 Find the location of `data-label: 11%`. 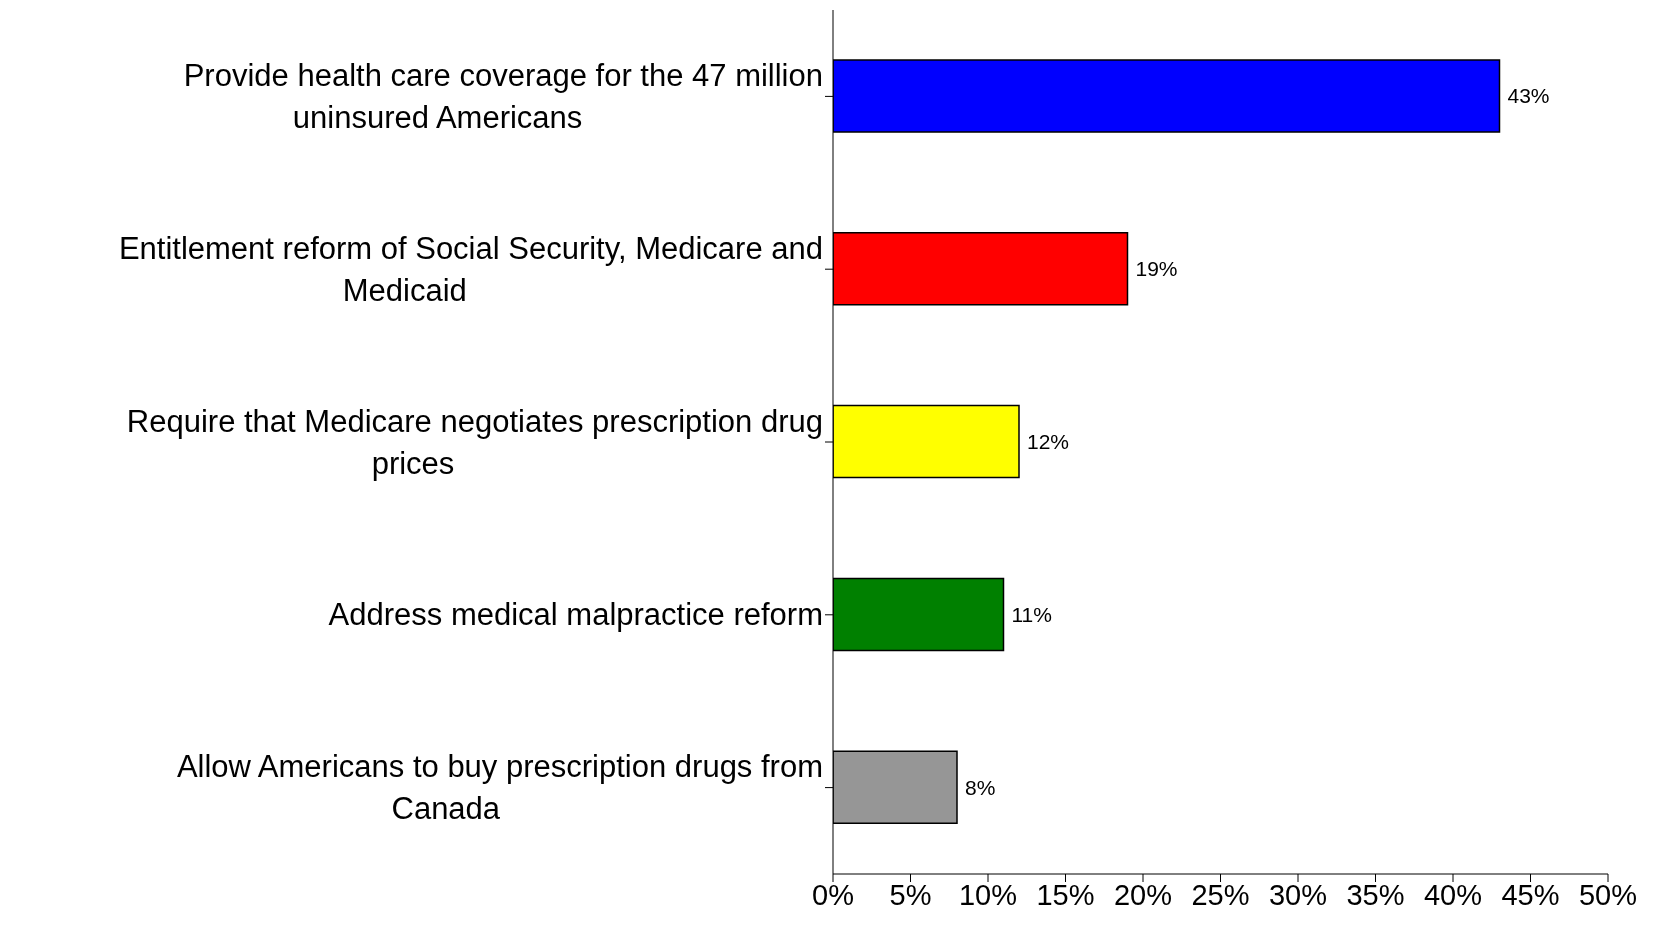

data-label: 11% is located at coordinates (1031, 614).